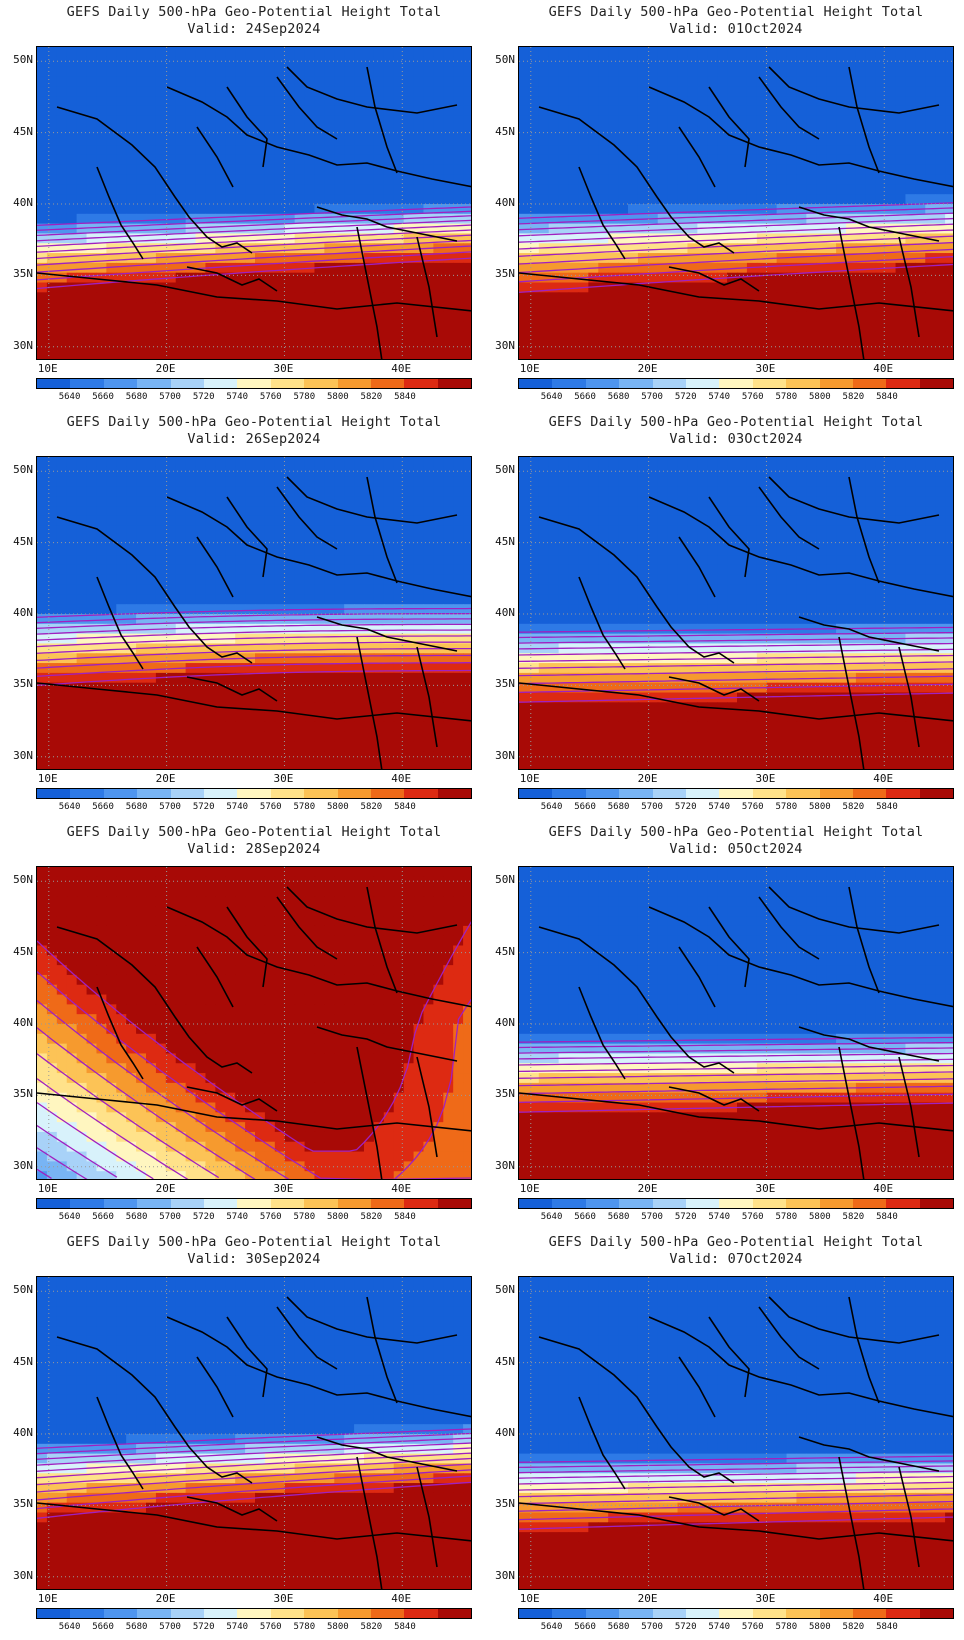 The width and height of the screenshot is (964, 1640). What do you see at coordinates (647, 1188) in the screenshot?
I see `lon-label: 20E` at bounding box center [647, 1188].